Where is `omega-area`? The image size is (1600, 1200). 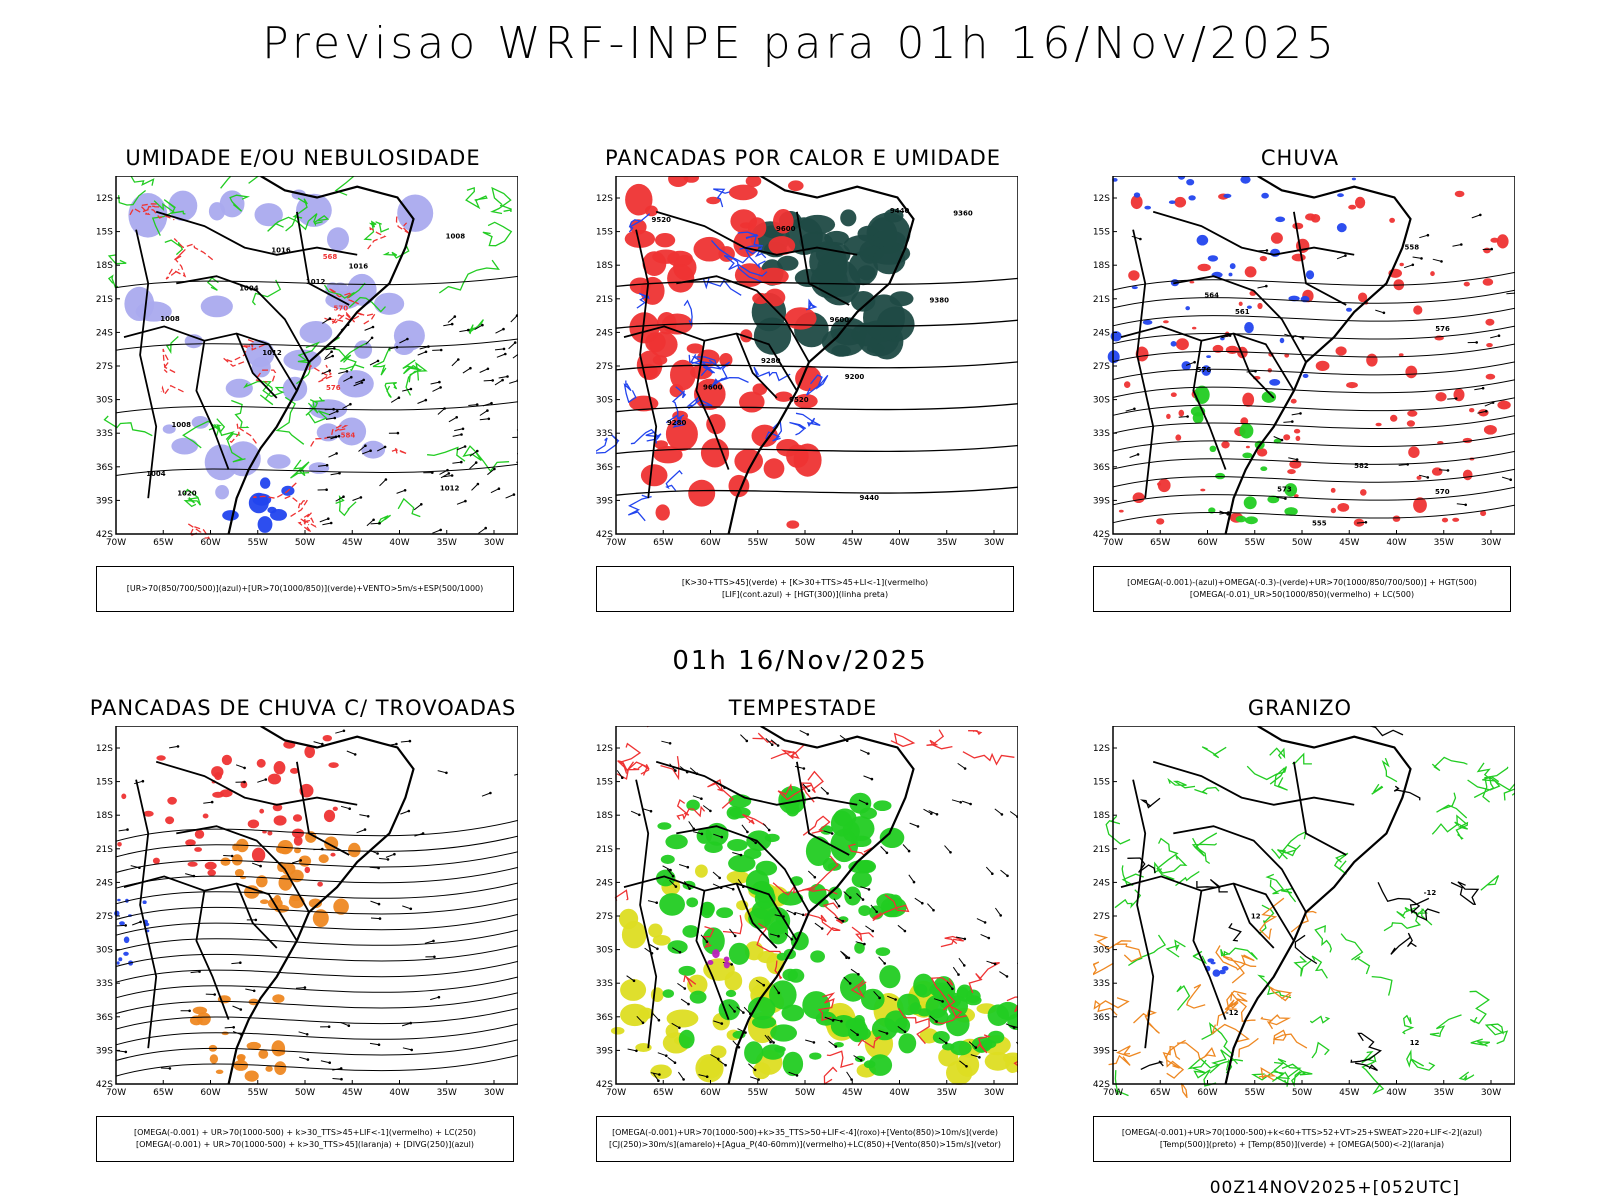 omega-area is located at coordinates (1227, 195).